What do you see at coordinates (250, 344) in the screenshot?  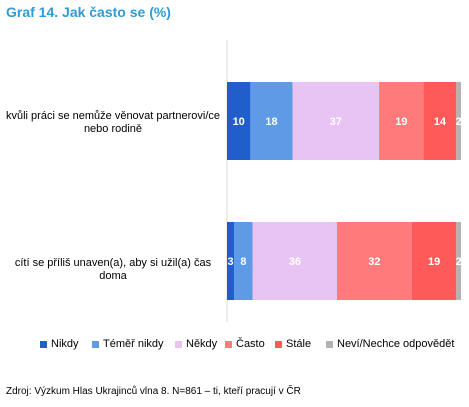 I see `legend-label: Často` at bounding box center [250, 344].